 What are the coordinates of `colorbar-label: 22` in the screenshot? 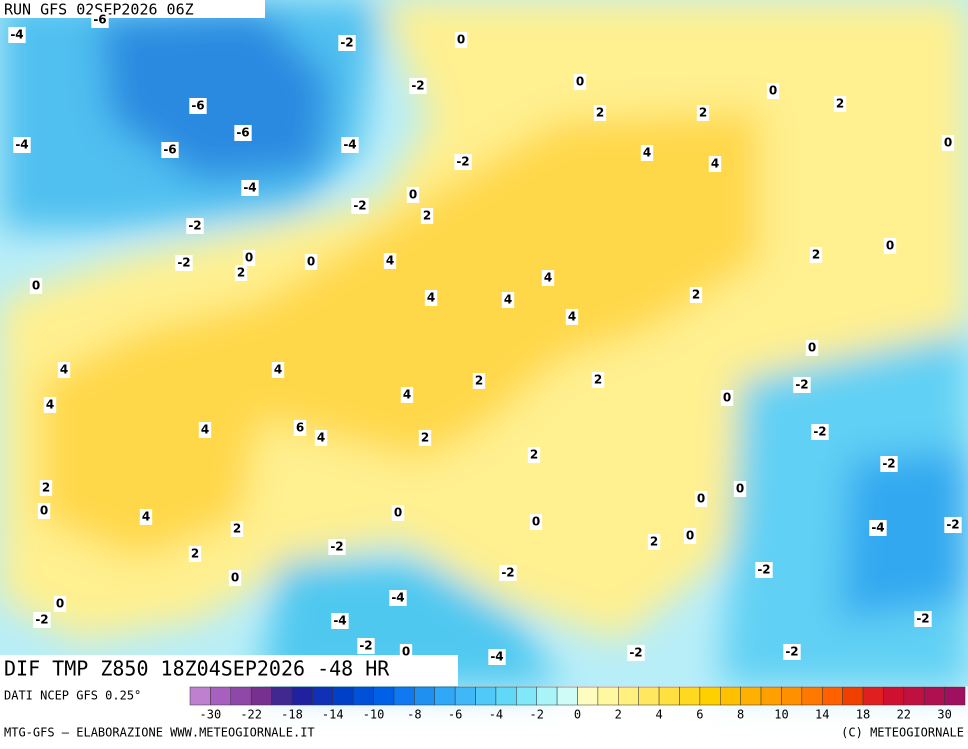 It's located at (904, 715).